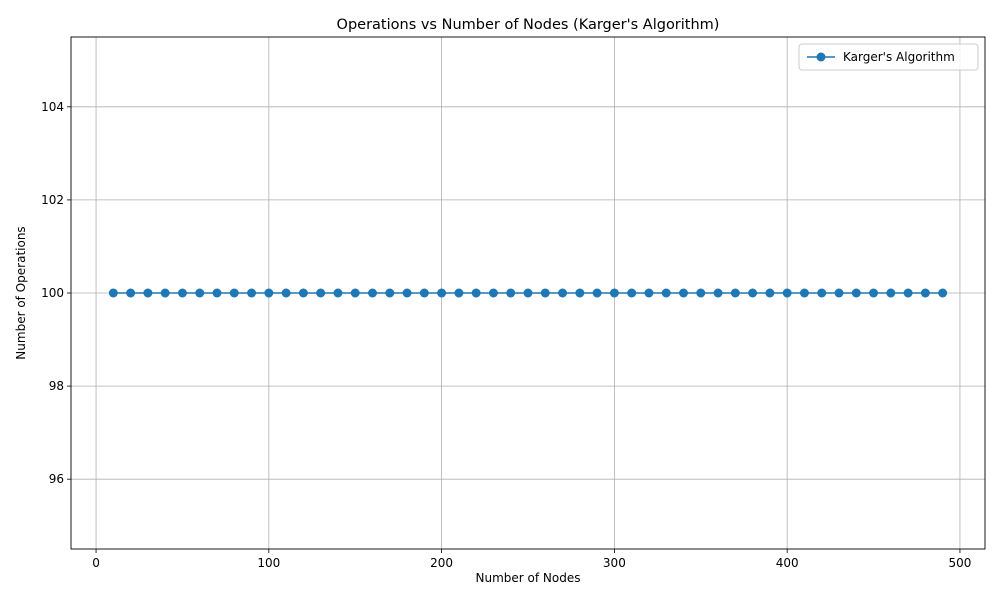  Describe the element at coordinates (614, 563) in the screenshot. I see `x-tick-label: 300` at that location.